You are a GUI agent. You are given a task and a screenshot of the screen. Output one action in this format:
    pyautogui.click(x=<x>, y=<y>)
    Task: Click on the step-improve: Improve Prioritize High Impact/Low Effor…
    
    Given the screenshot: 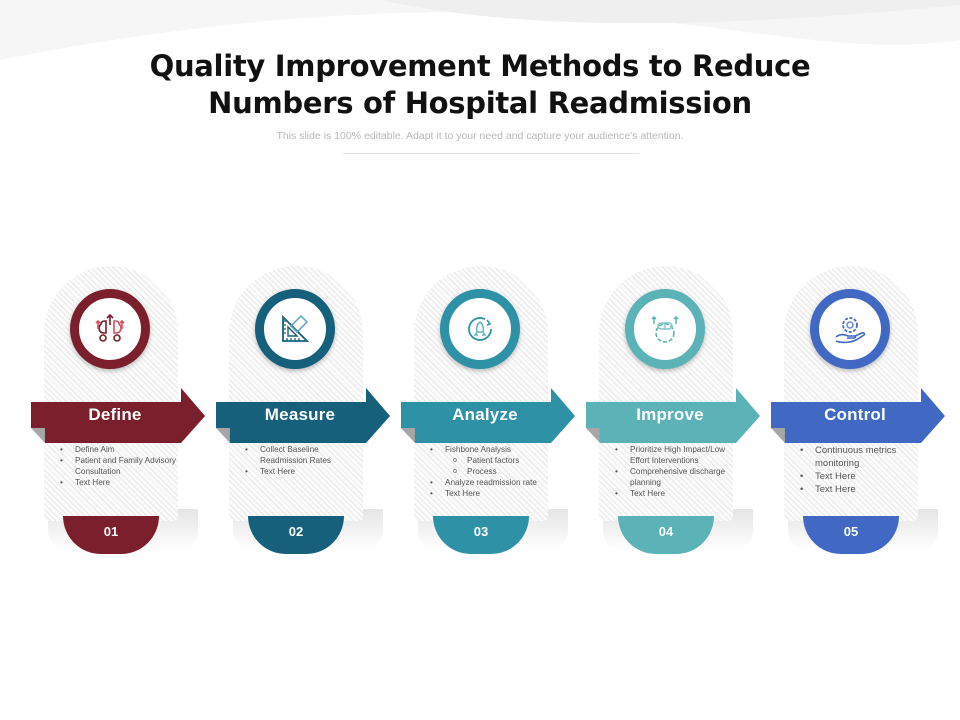 What is the action you would take?
    pyautogui.click(x=681, y=412)
    